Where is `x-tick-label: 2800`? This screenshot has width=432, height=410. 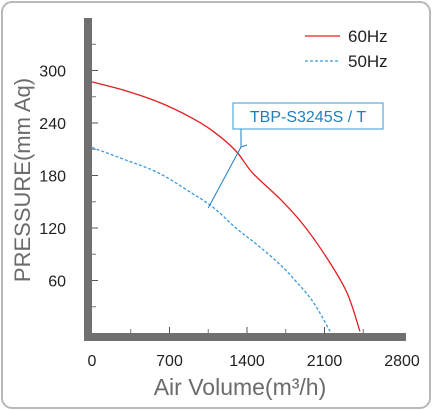 x-tick-label: 2800 is located at coordinates (402, 361).